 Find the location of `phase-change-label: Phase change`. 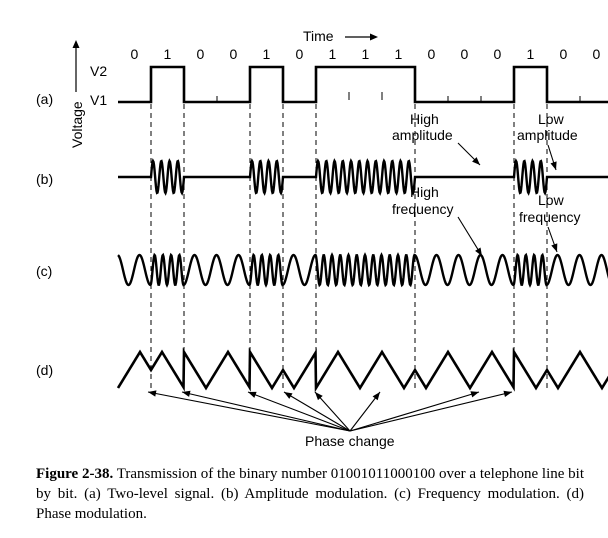

phase-change-label: Phase change is located at coordinates (350, 441).